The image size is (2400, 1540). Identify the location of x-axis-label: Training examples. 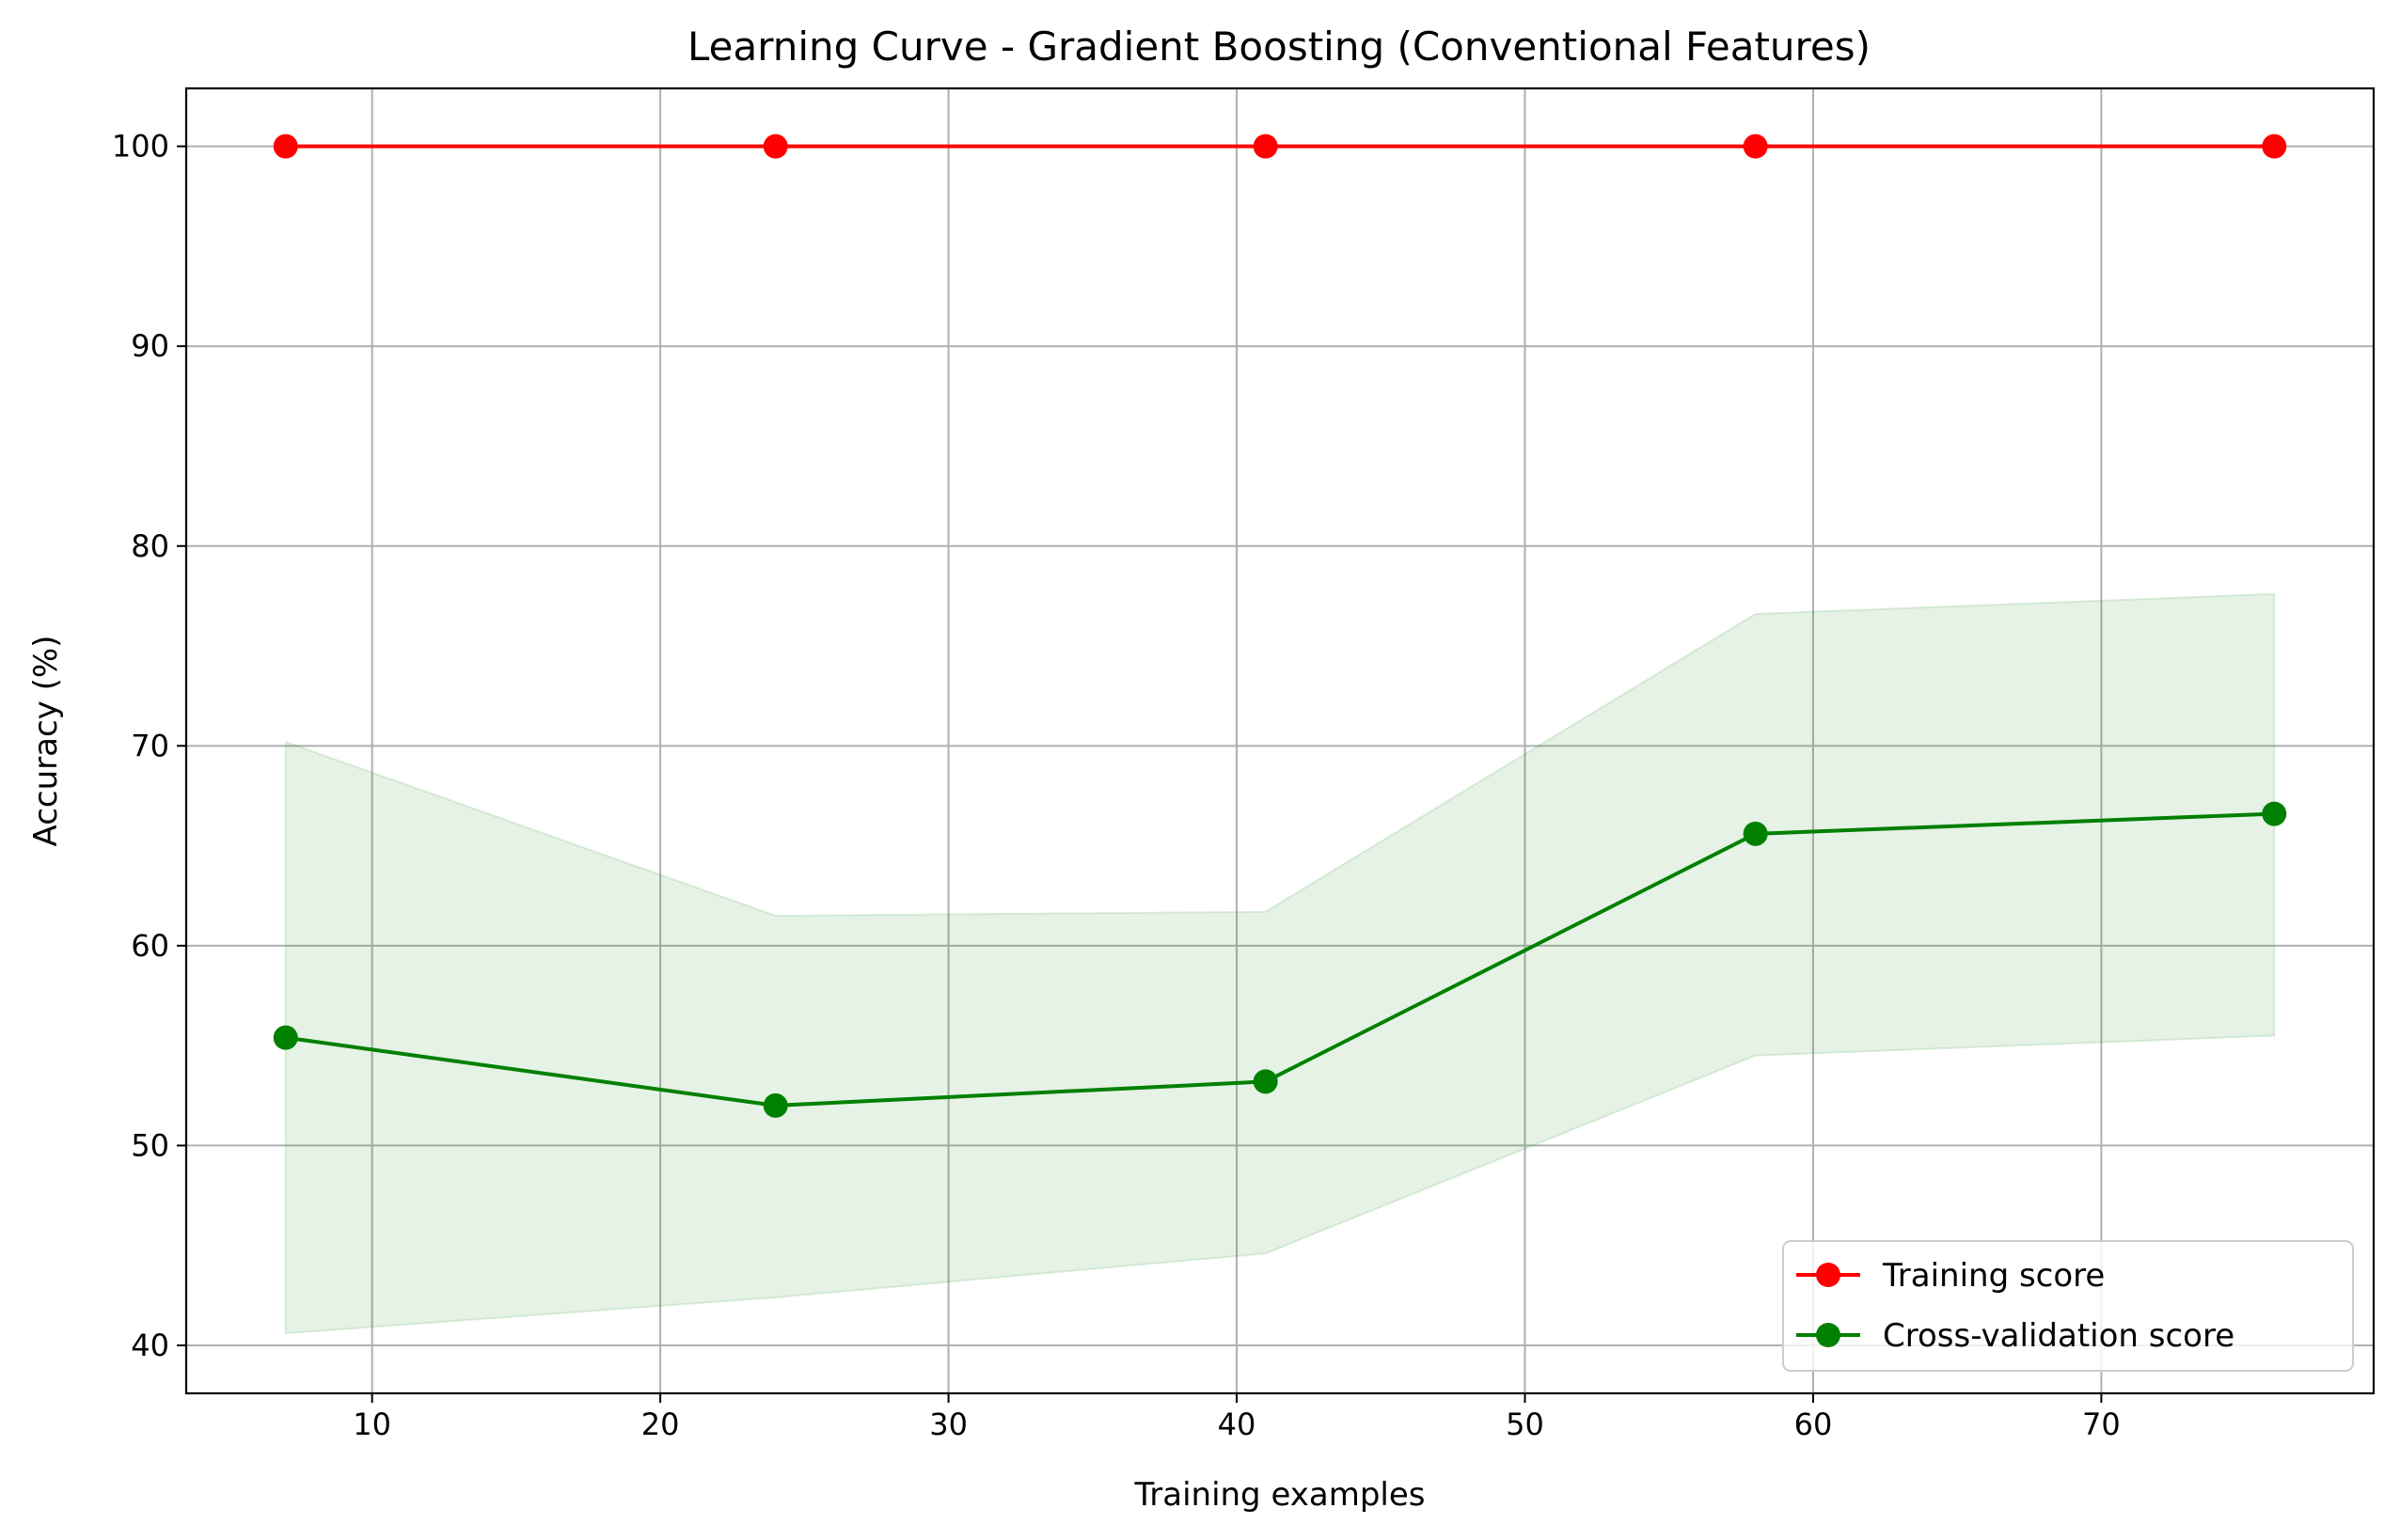
(1279, 1495).